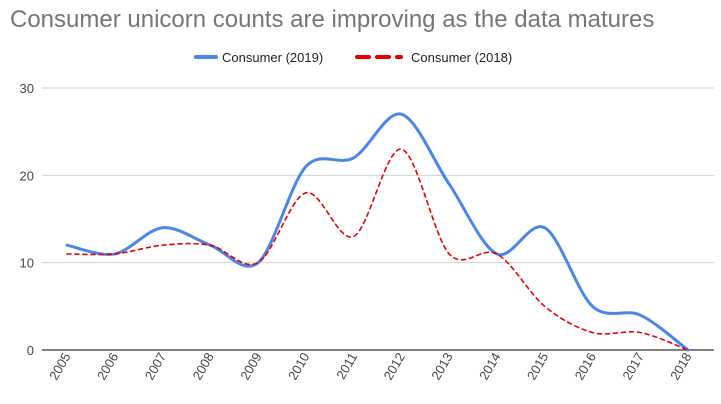  I want to click on x-tick-label: 2011, so click(346, 366).